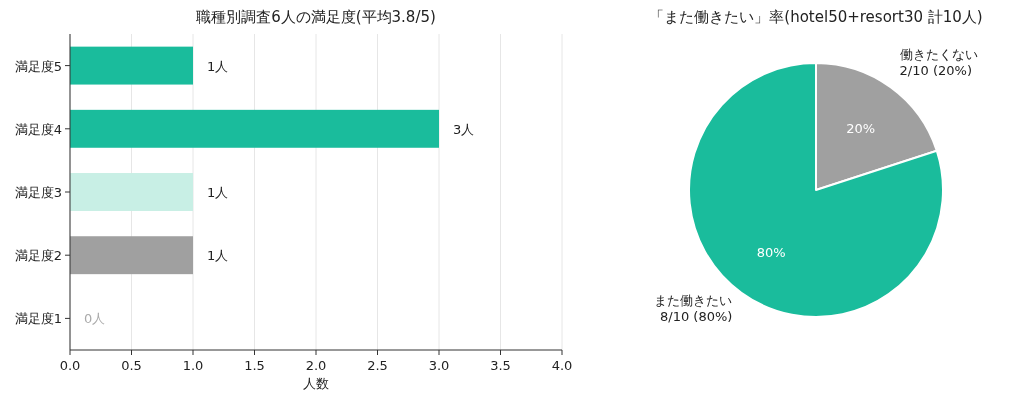 Image resolution: width=1024 pixels, height=402 pixels. What do you see at coordinates (861, 129) in the screenshot?
I see `data-label: 20%` at bounding box center [861, 129].